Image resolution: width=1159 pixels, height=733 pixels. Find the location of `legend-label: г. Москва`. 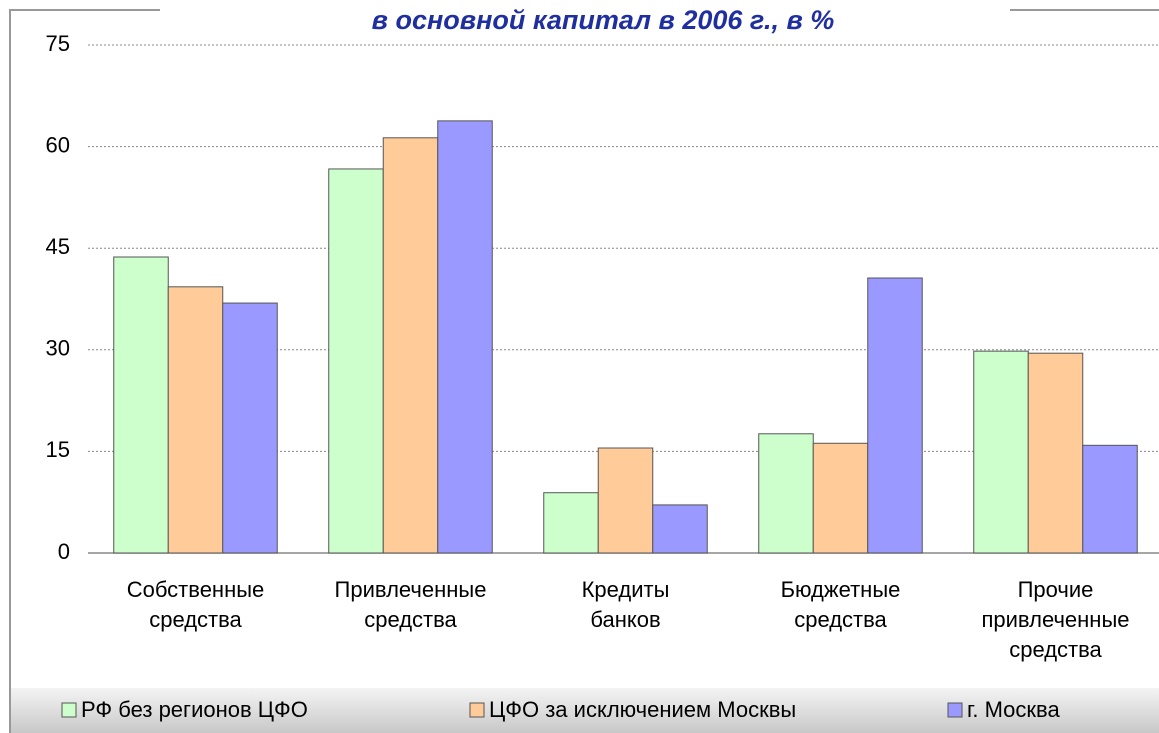

legend-label: г. Москва is located at coordinates (1013, 709).